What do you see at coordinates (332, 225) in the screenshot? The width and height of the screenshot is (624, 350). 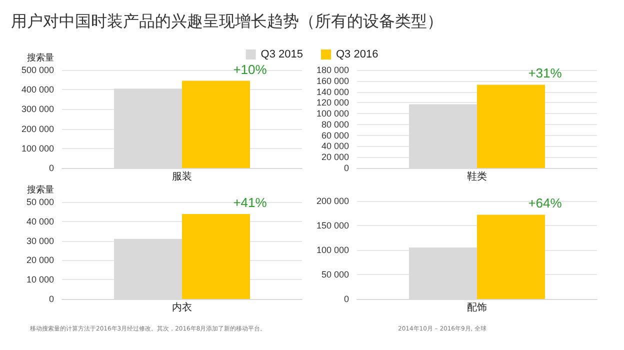 I see `y-tick-label: 150 000` at bounding box center [332, 225].